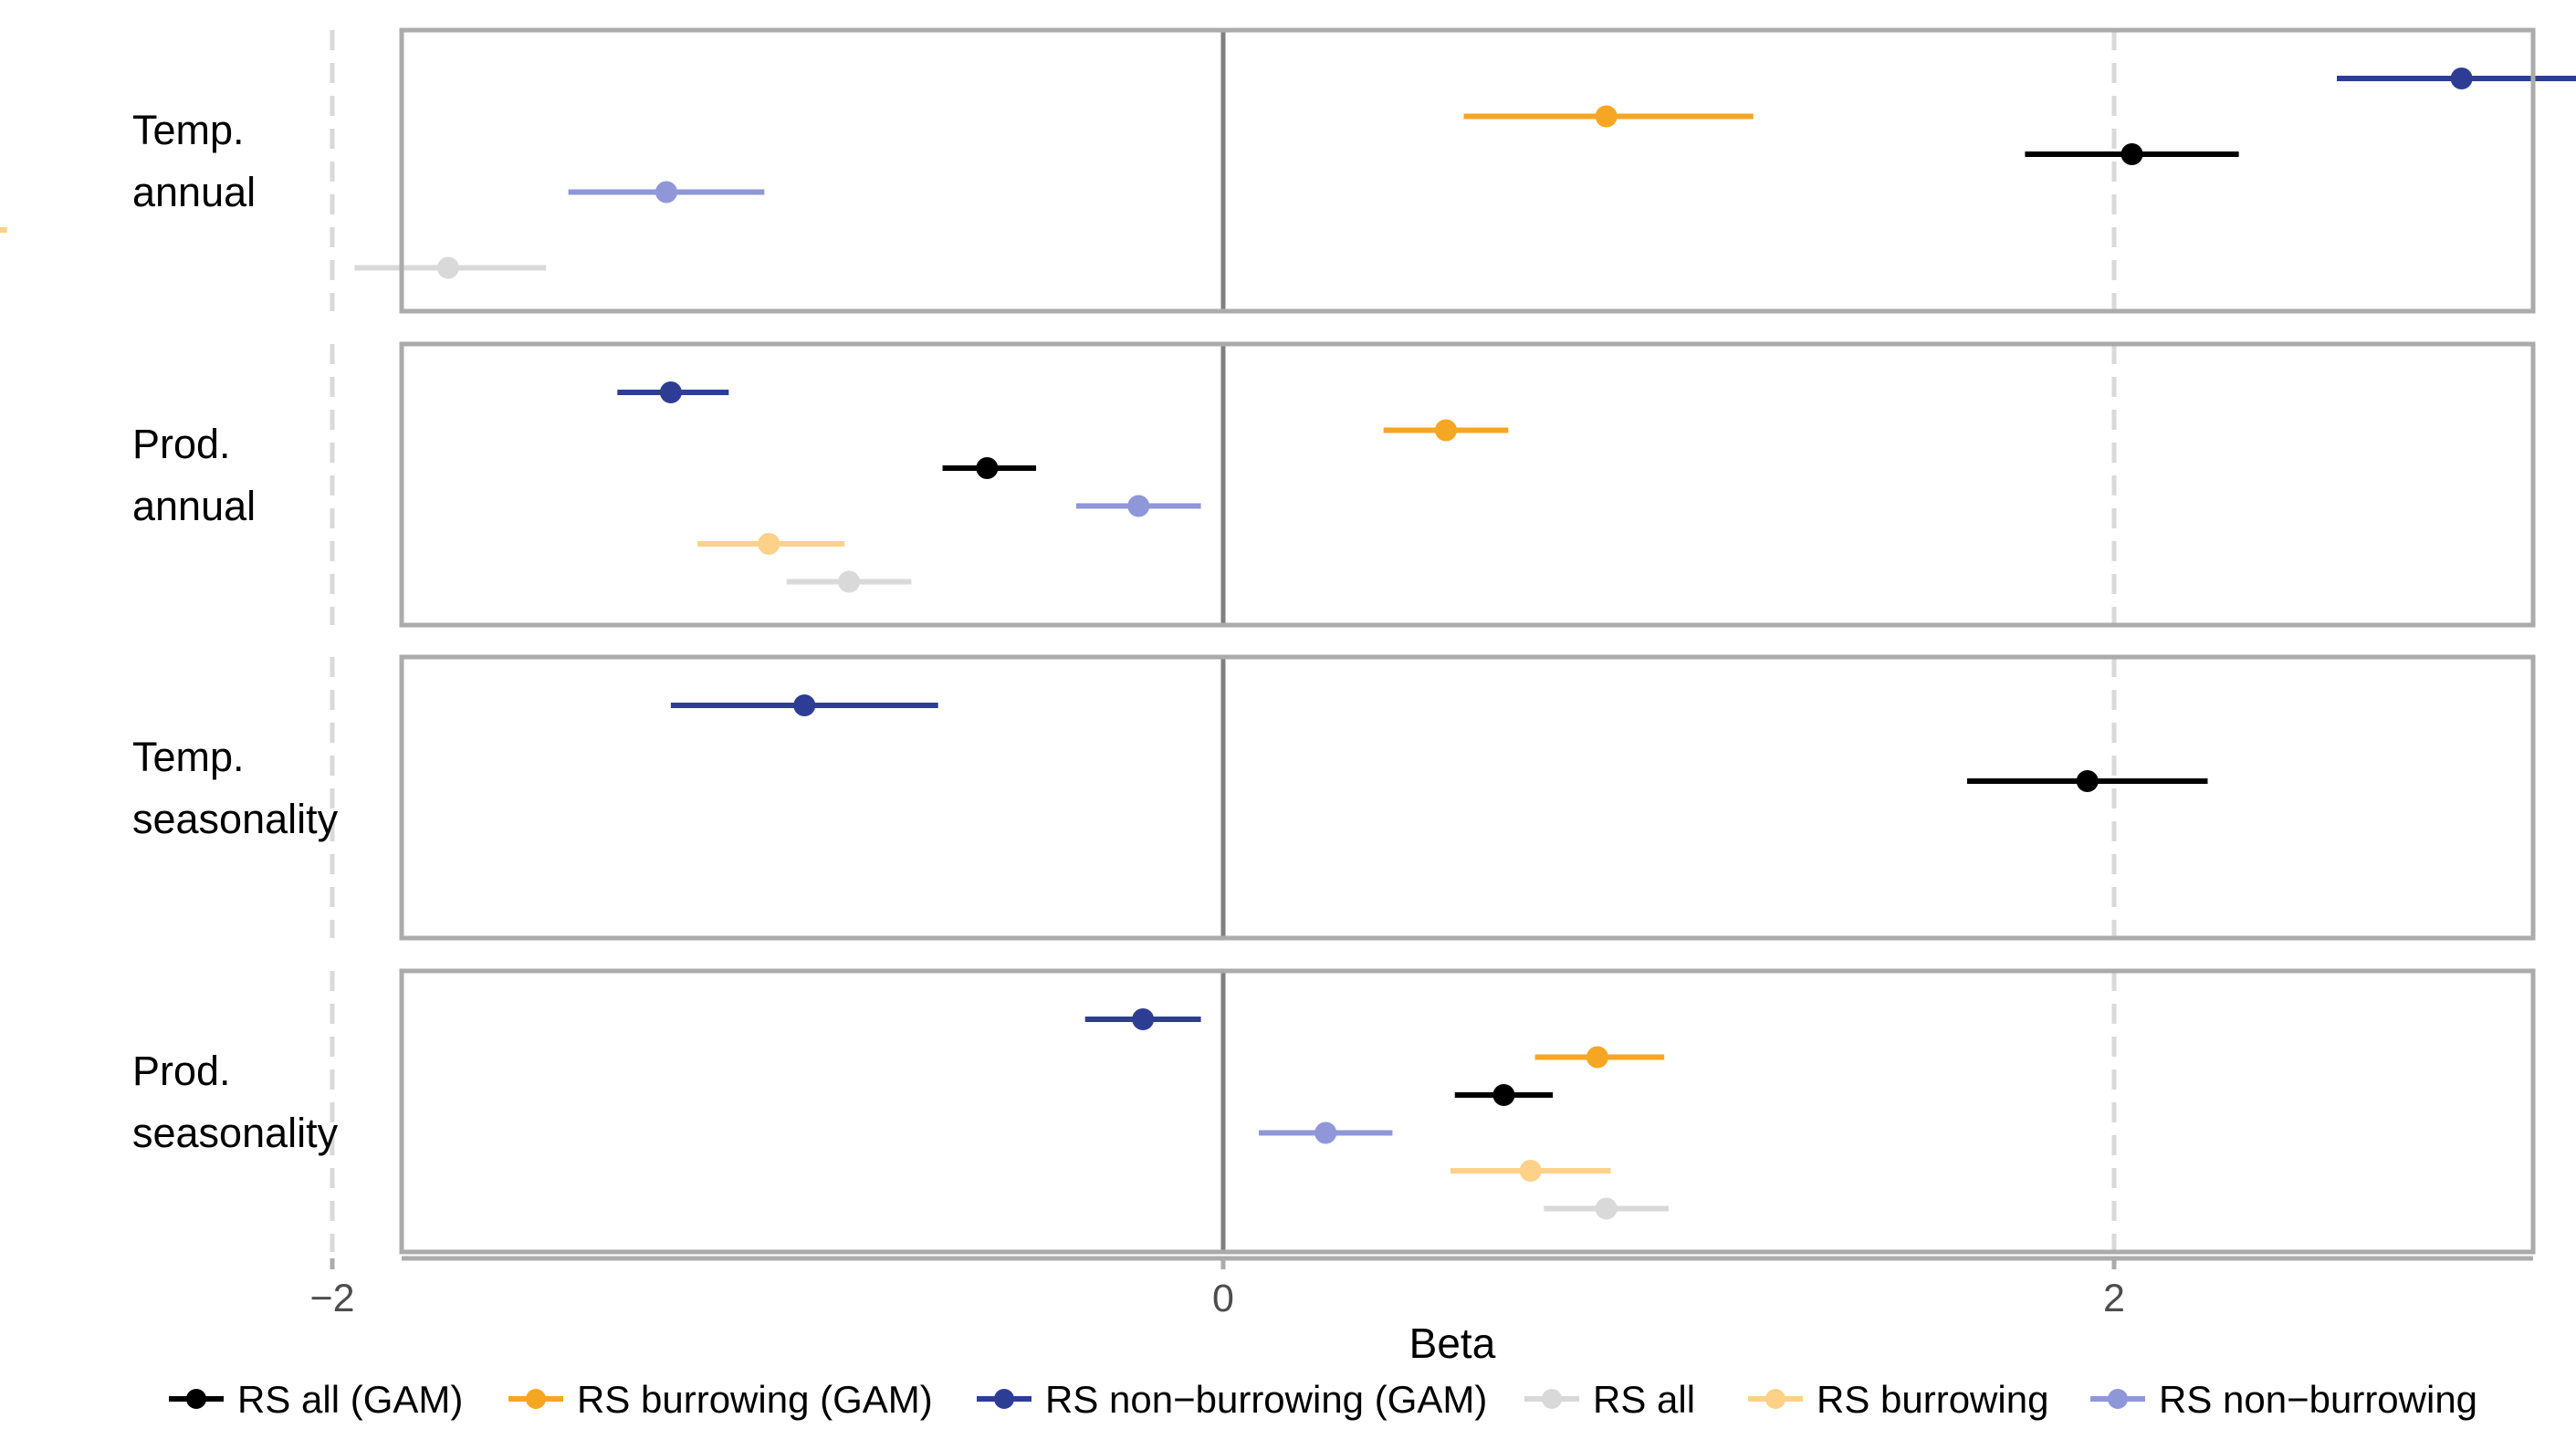  I want to click on panel-label: Temp. annual, so click(194, 161).